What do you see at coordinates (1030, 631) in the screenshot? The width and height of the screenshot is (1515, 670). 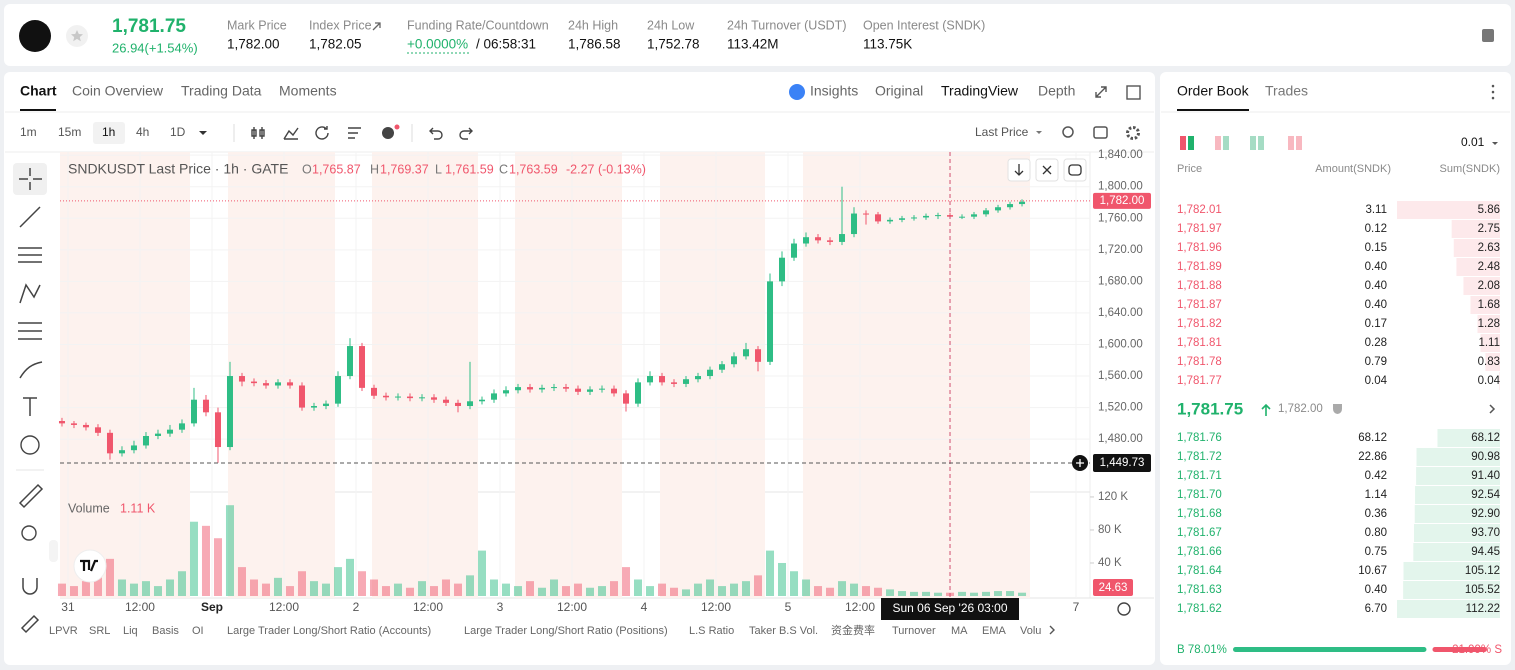 I see `indicator-tab: Volu` at bounding box center [1030, 631].